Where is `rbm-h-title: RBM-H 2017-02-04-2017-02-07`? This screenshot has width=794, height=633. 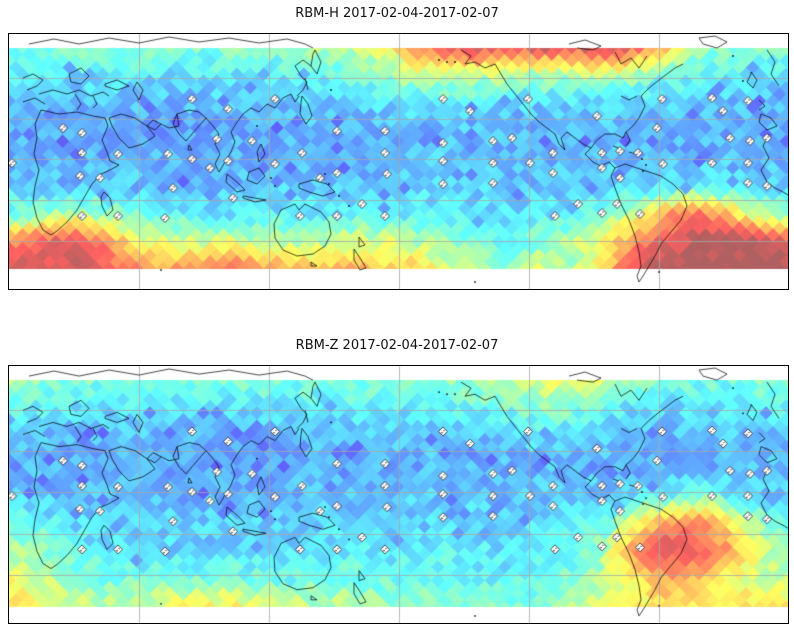
rbm-h-title: RBM-H 2017-02-04-2017-02-07 is located at coordinates (397, 13).